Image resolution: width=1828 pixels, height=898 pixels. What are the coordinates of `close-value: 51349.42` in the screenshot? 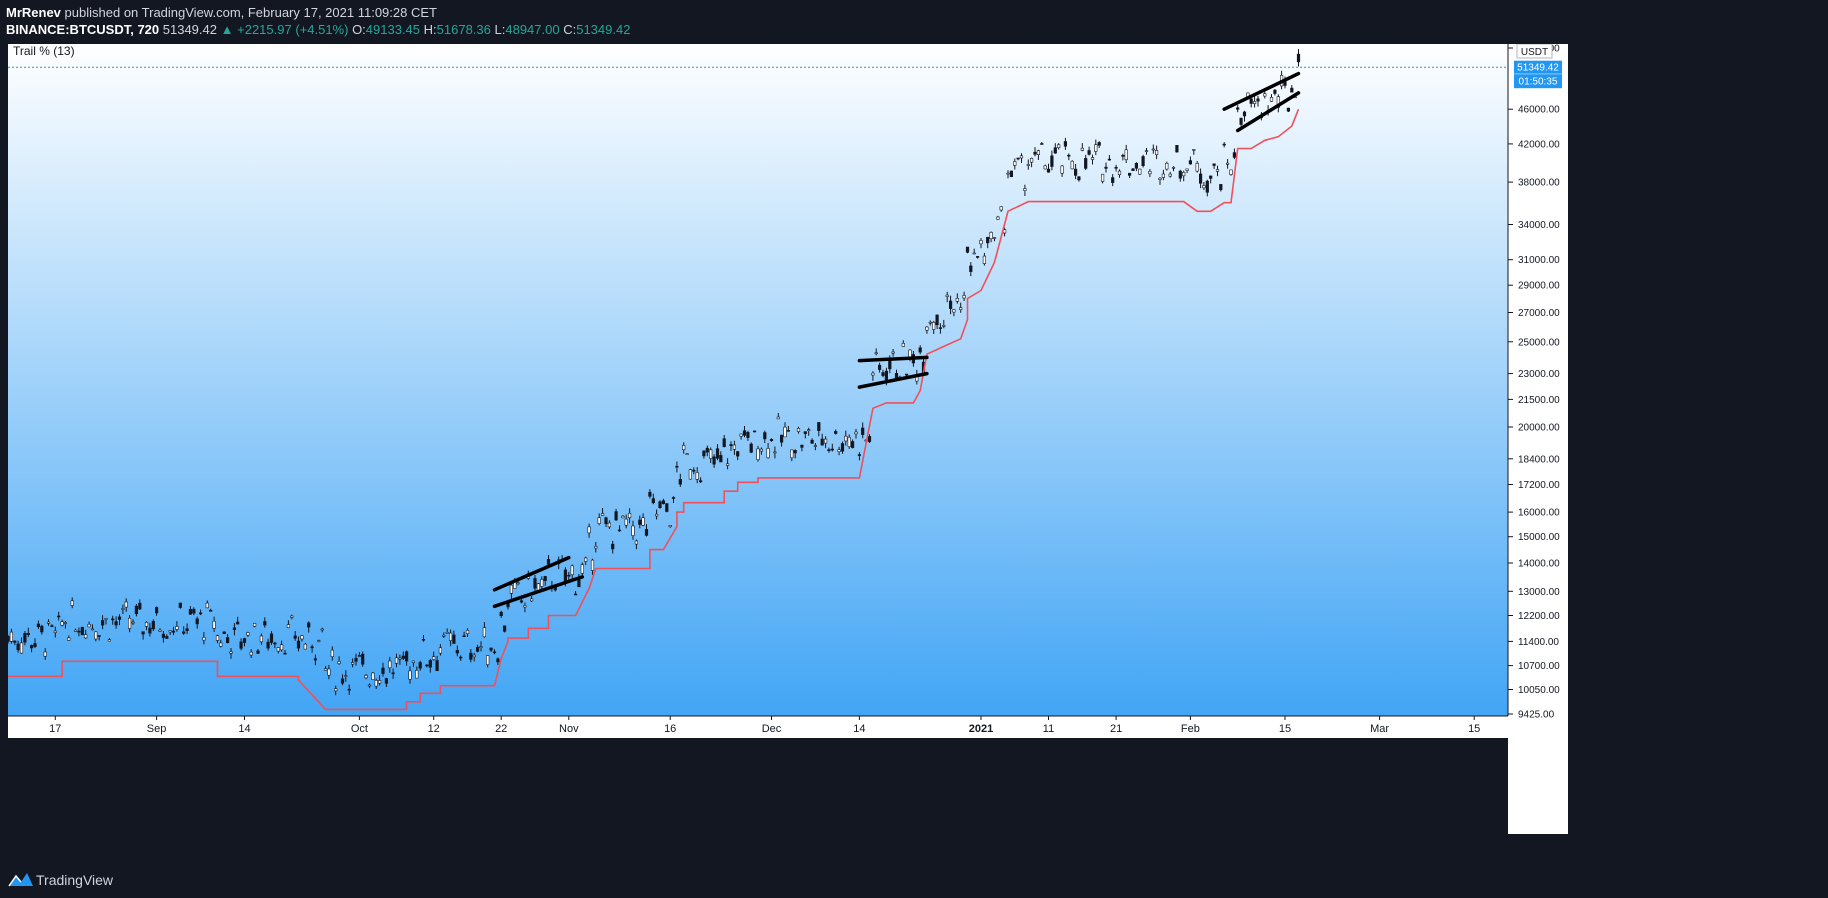 It's located at (603, 29).